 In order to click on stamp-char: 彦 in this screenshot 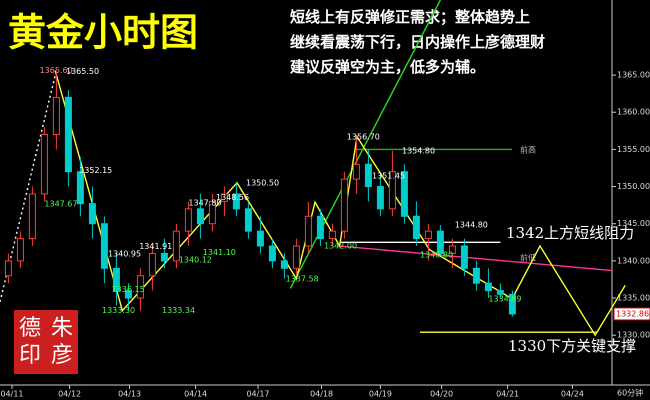, I will do `click(62, 355)`.